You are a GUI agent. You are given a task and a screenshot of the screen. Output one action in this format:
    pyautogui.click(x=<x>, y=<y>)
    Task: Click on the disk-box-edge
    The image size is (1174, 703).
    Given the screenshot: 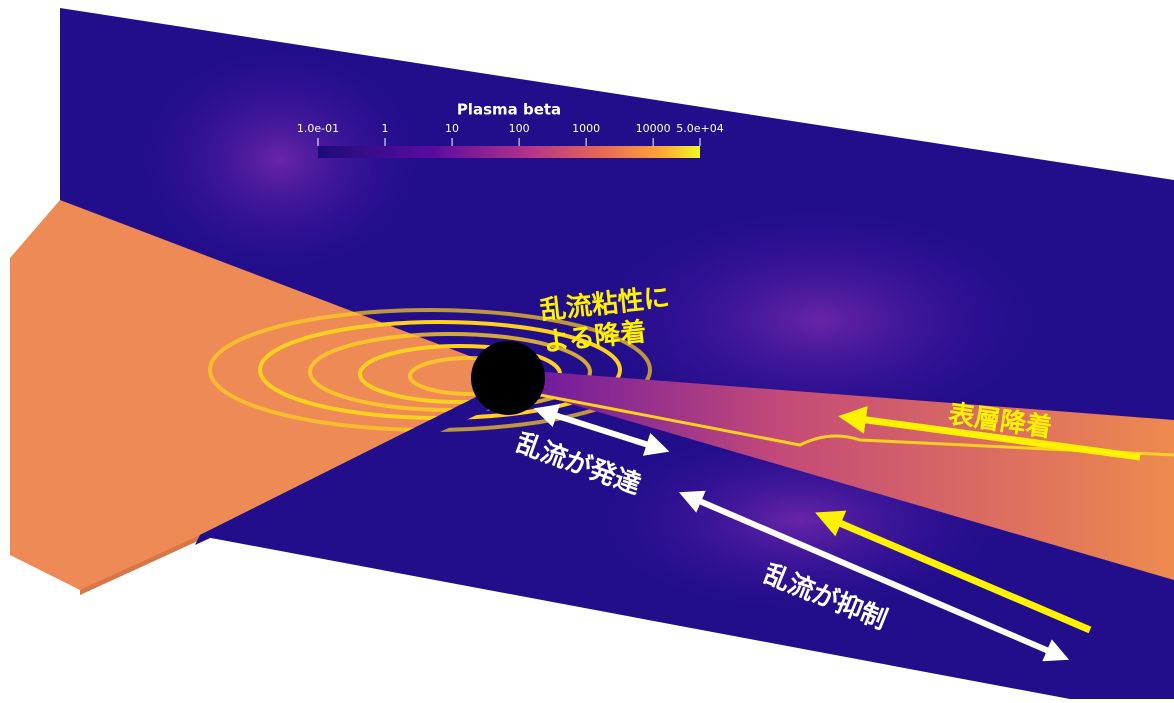 What is the action you would take?
    pyautogui.click(x=140, y=565)
    